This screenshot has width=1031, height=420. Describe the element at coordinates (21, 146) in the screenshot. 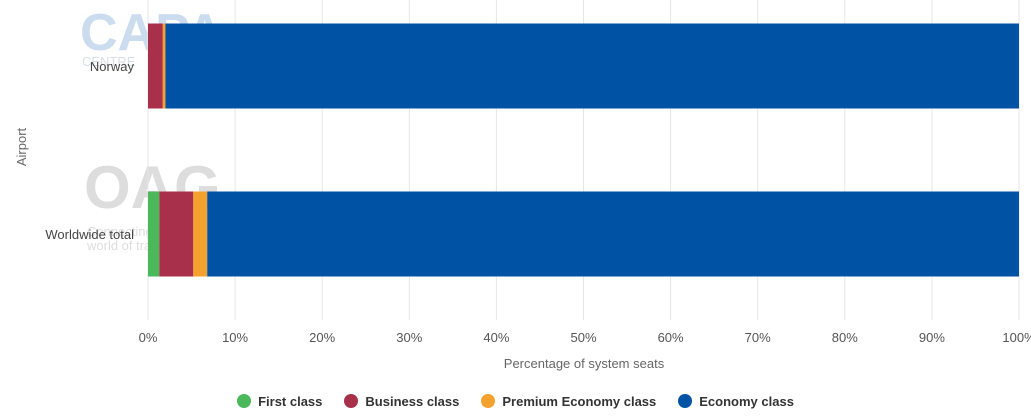

I see `y-axis-title: Airport` at that location.